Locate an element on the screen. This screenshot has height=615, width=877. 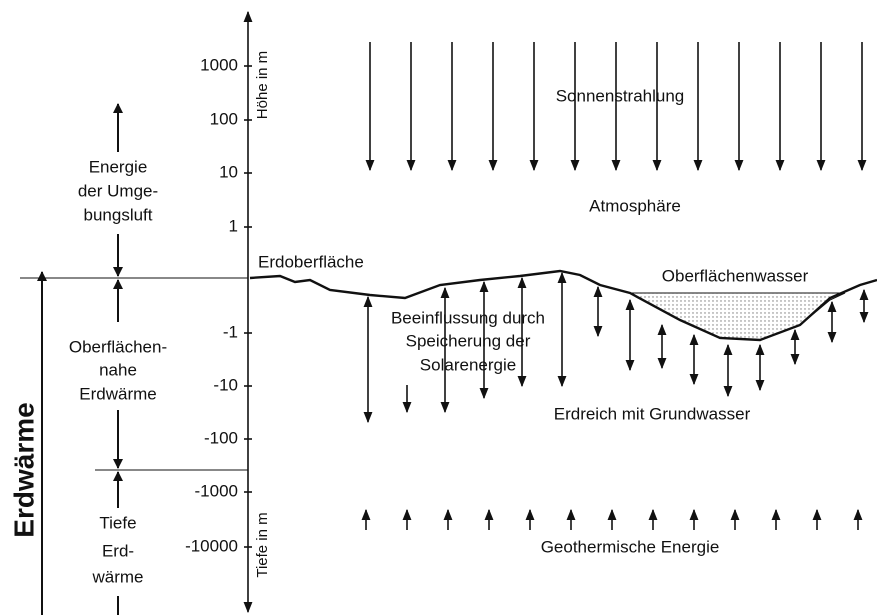
main-label: Erdwärme is located at coordinates (23, 469).